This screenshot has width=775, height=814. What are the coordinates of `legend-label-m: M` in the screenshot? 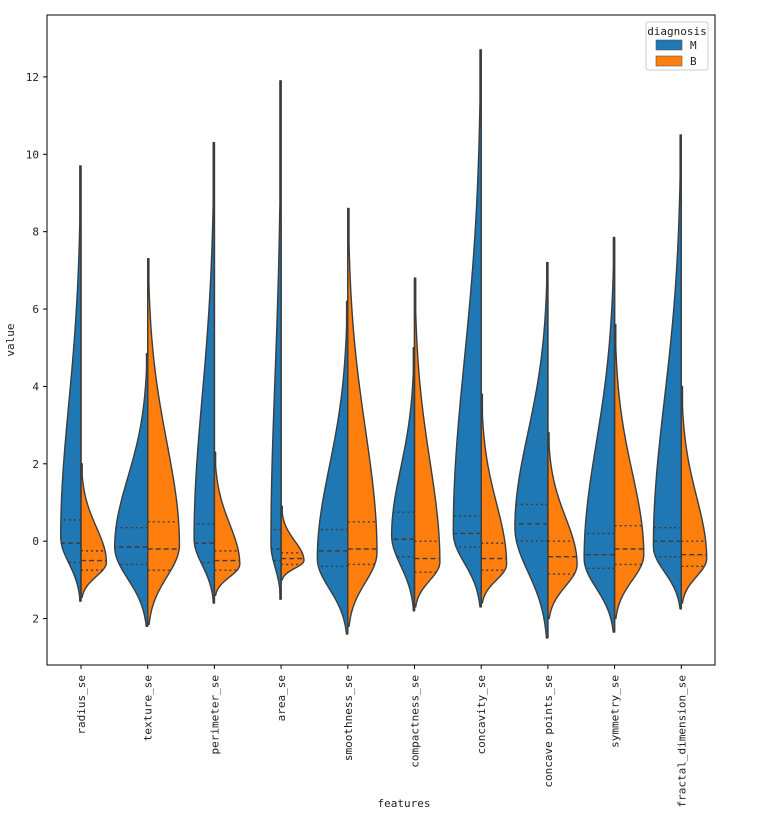 It's located at (693, 45).